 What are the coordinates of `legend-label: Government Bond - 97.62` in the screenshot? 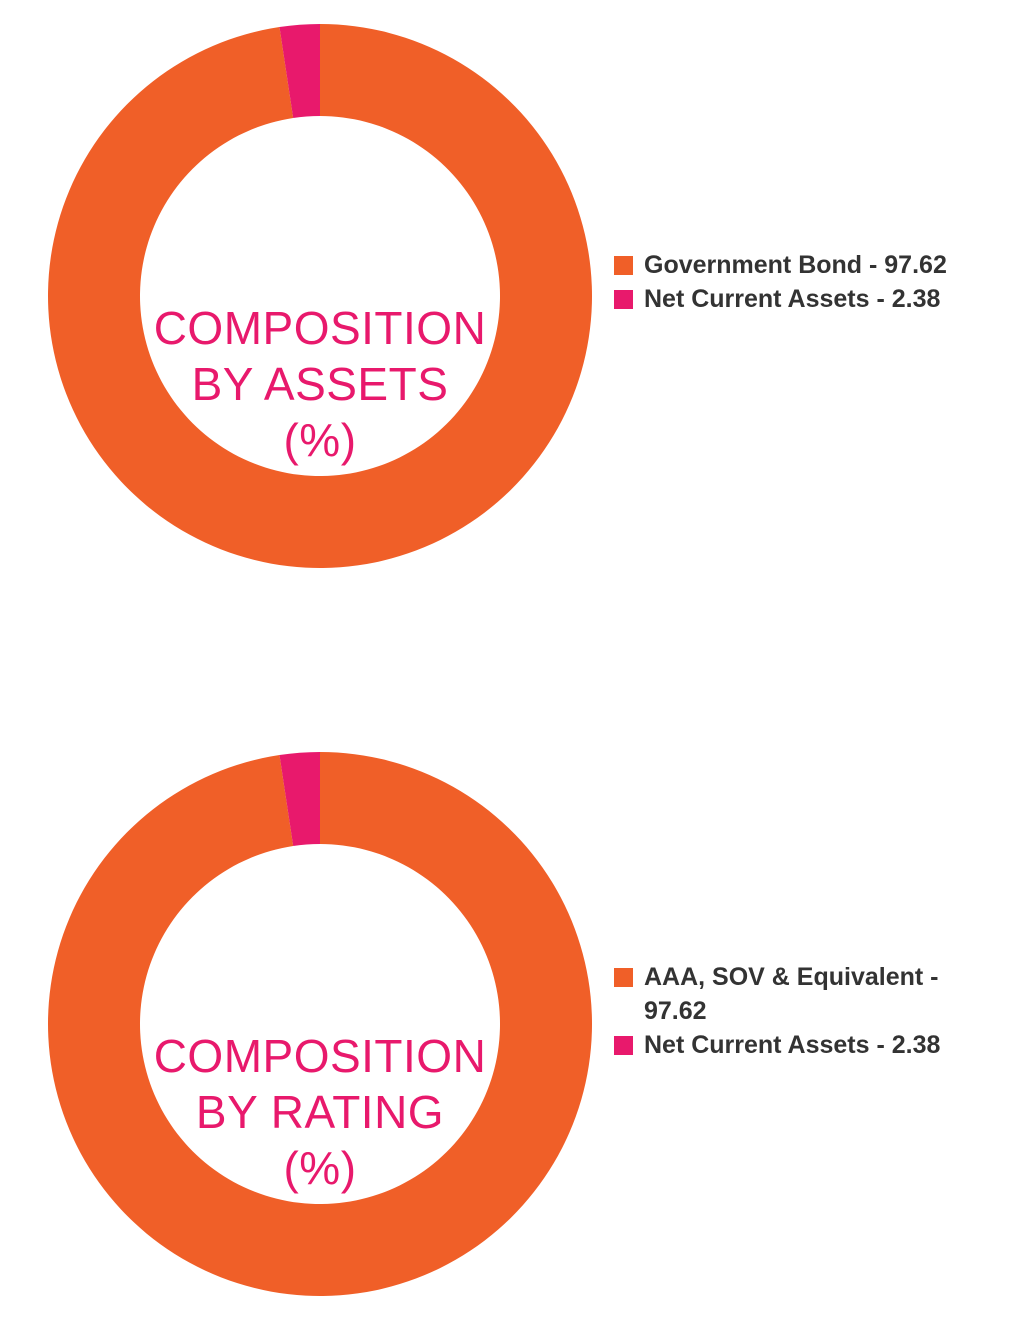 It's located at (795, 265).